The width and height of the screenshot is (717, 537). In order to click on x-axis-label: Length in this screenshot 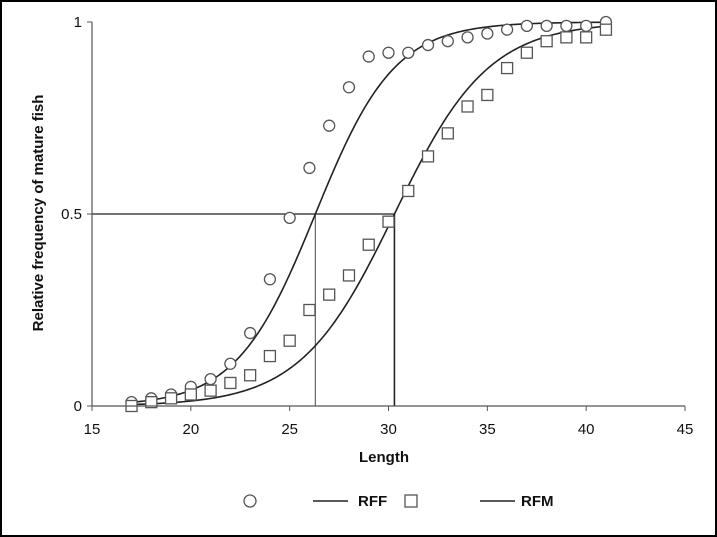, I will do `click(384, 457)`.